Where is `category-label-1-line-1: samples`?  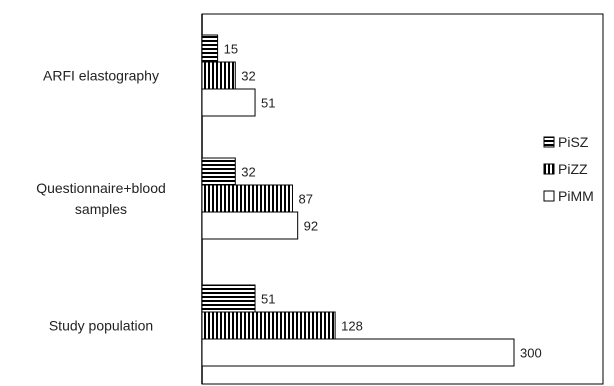
category-label-1-line-1: samples is located at coordinates (101, 209).